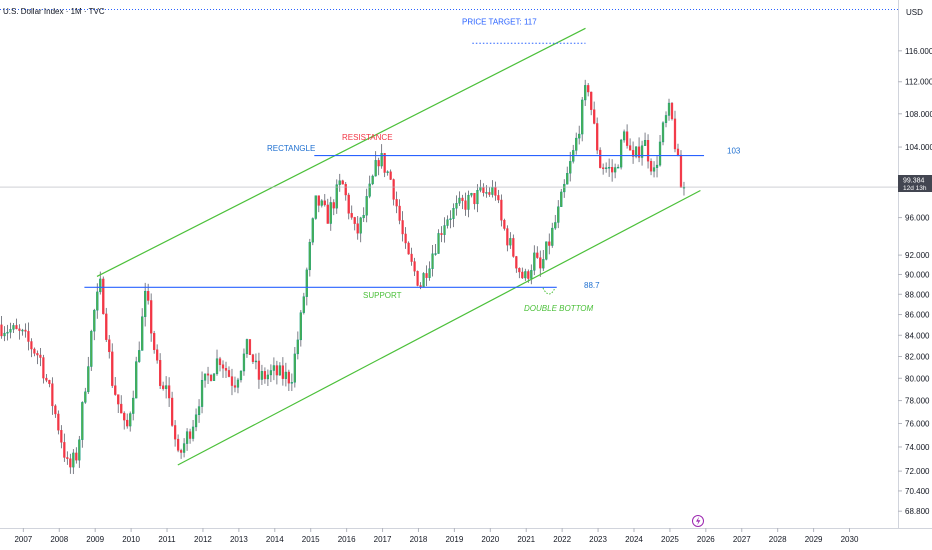  Describe the element at coordinates (95, 539) in the screenshot. I see `time-tick-label: 2009` at that location.